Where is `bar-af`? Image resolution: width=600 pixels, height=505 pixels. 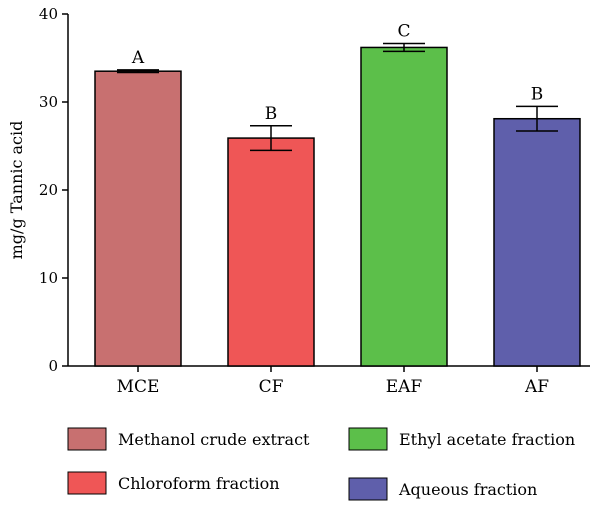
bar-af is located at coordinates (537, 242).